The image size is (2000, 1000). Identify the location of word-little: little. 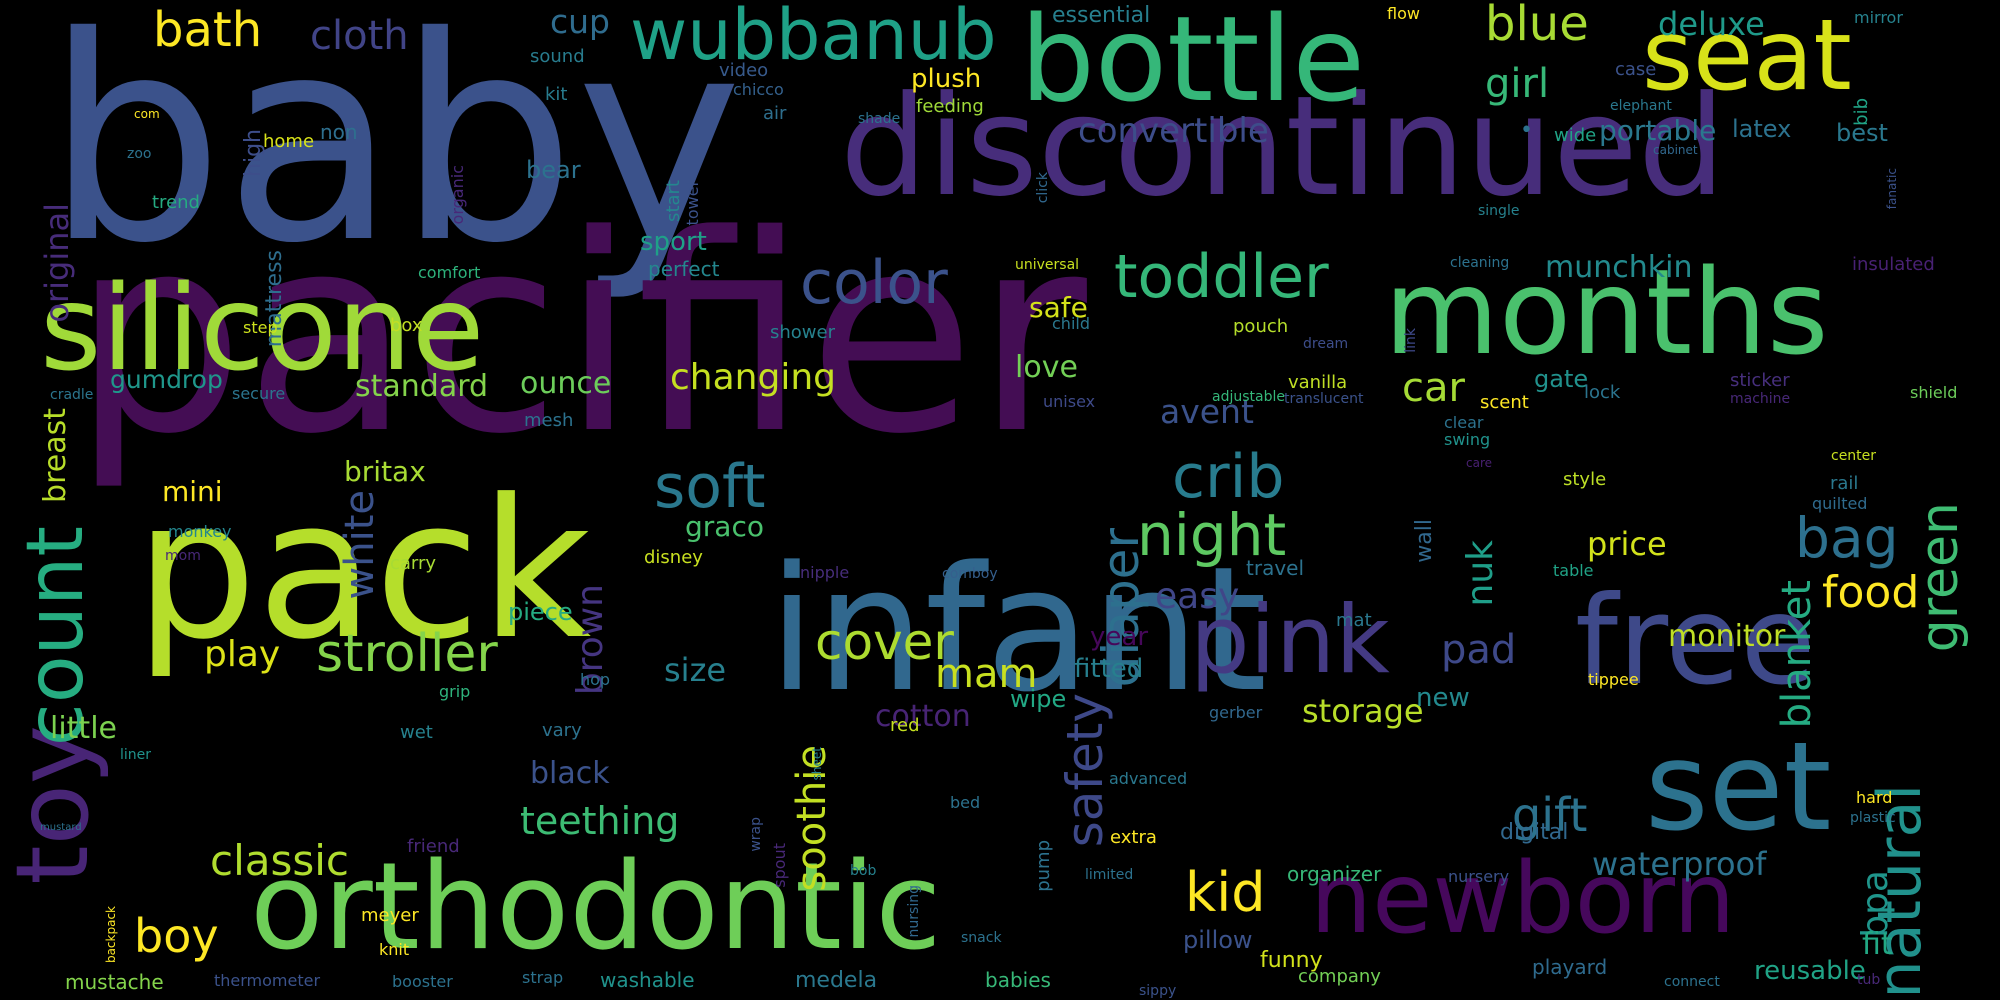
(83, 728).